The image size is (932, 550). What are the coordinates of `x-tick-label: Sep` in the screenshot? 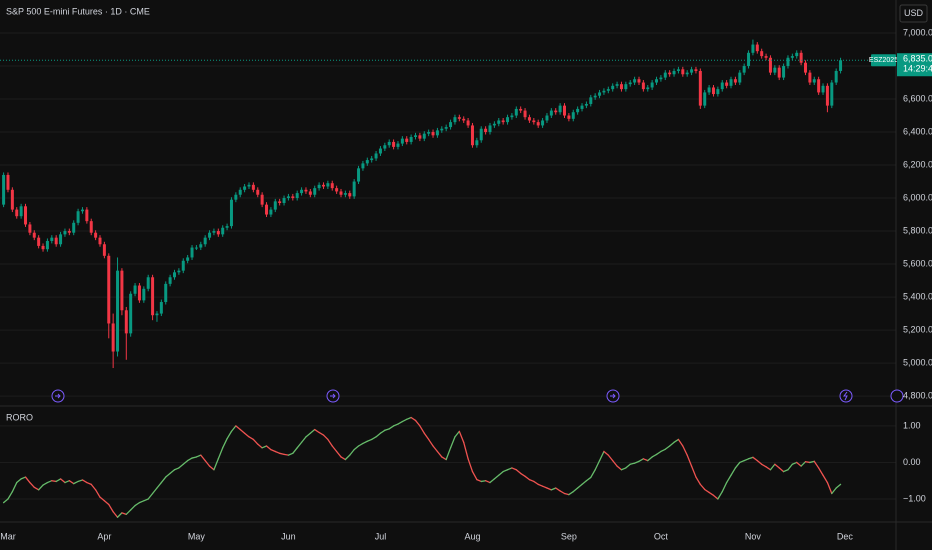 It's located at (569, 536).